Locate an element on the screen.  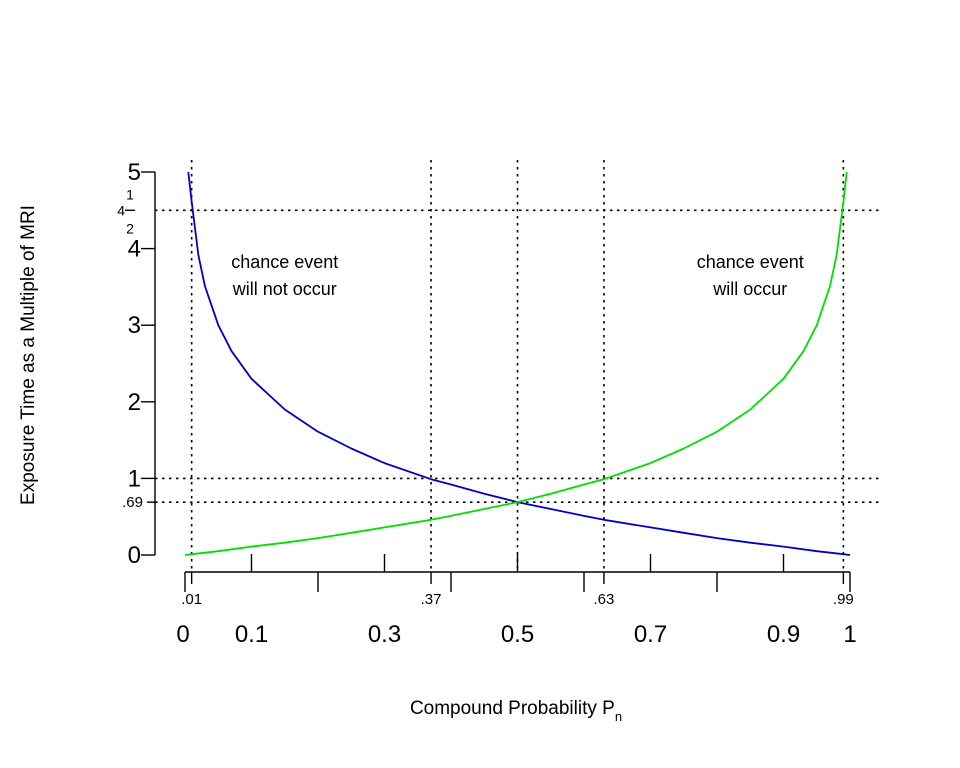
y-tick-label: 1 is located at coordinates (134, 478).